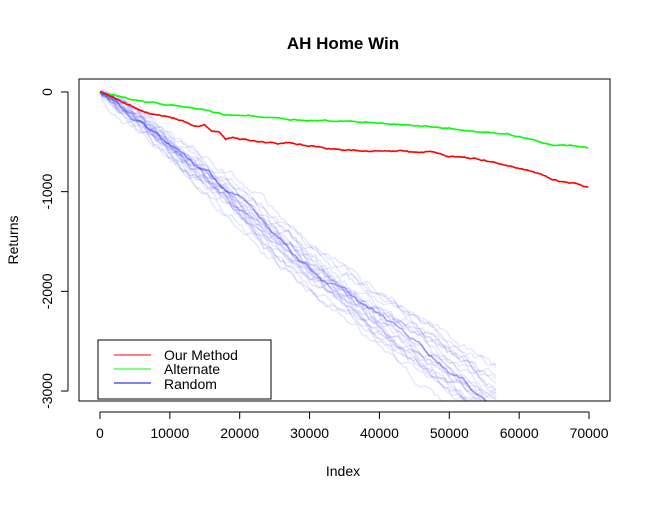 This screenshot has width=650, height=505. Describe the element at coordinates (343, 471) in the screenshot. I see `x-axis-label: Index` at that location.